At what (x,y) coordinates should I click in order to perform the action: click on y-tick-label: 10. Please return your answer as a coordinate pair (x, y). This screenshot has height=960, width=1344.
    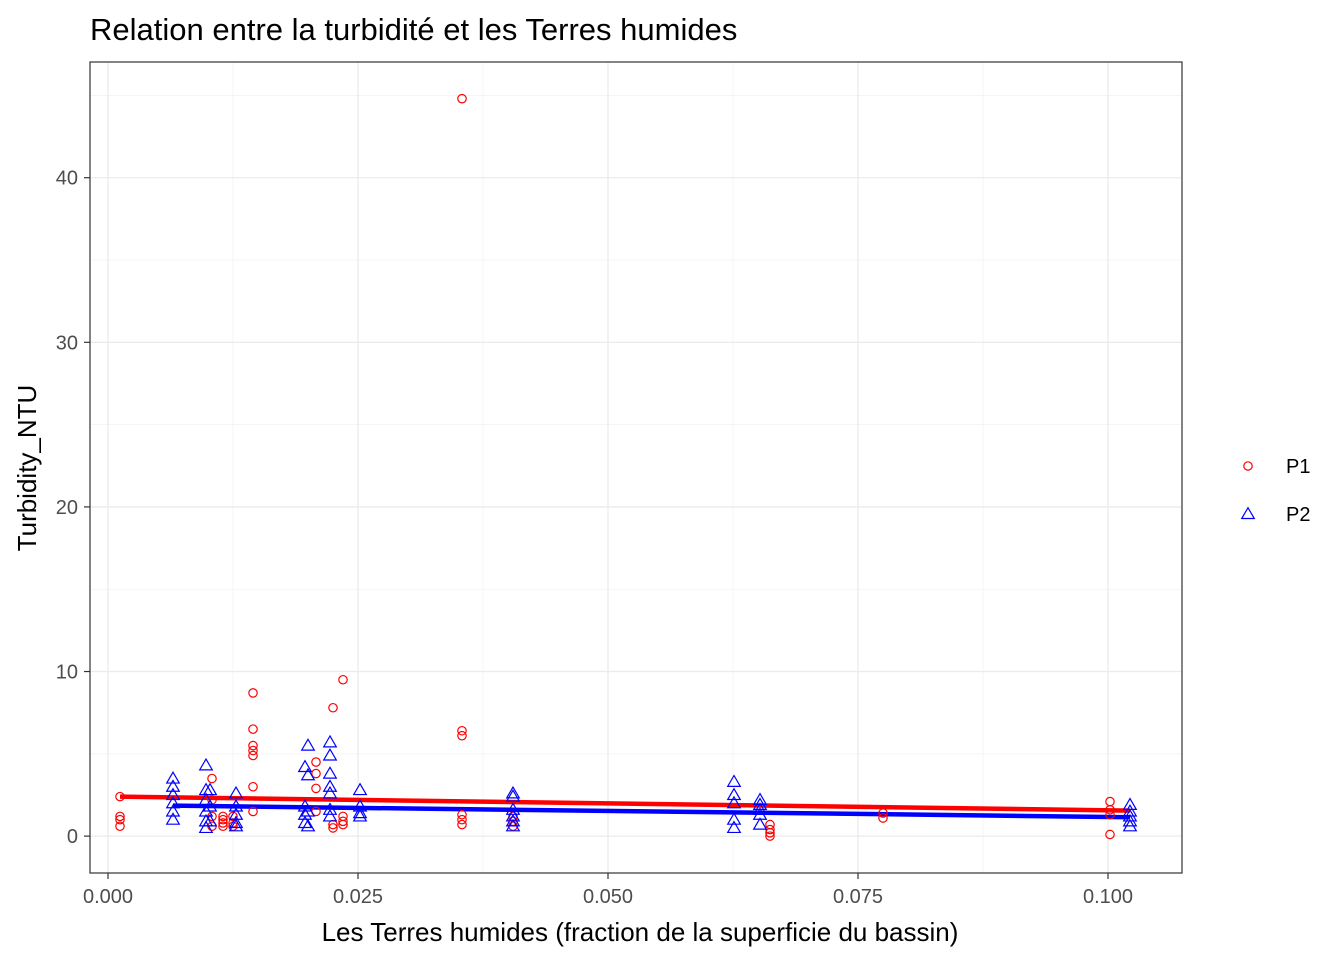
    Looking at the image, I should click on (67, 673).